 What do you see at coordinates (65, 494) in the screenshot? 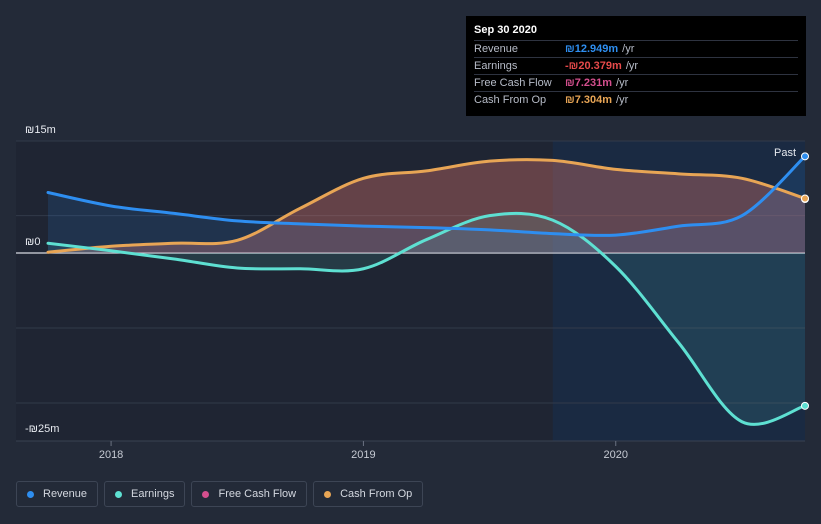
I see `legend-label: Revenue` at bounding box center [65, 494].